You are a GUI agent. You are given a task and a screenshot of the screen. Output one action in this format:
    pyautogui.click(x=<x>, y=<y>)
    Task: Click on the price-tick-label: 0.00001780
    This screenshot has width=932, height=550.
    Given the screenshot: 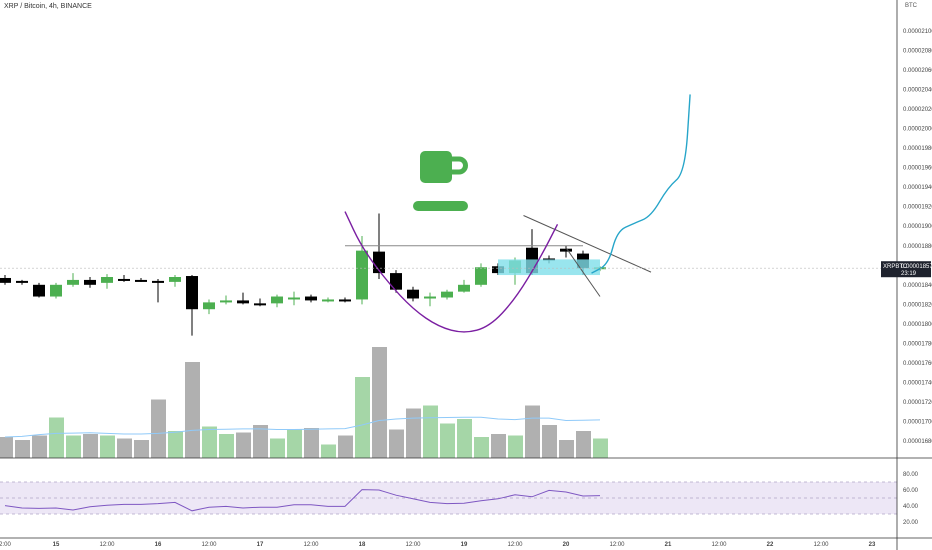 What is the action you would take?
    pyautogui.click(x=917, y=344)
    